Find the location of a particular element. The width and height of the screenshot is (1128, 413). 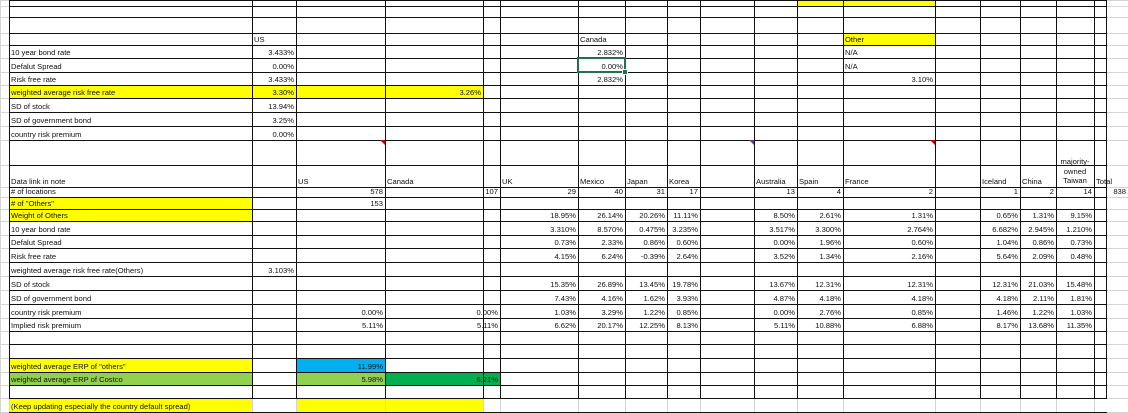

spain-value: 3.300% is located at coordinates (828, 229).